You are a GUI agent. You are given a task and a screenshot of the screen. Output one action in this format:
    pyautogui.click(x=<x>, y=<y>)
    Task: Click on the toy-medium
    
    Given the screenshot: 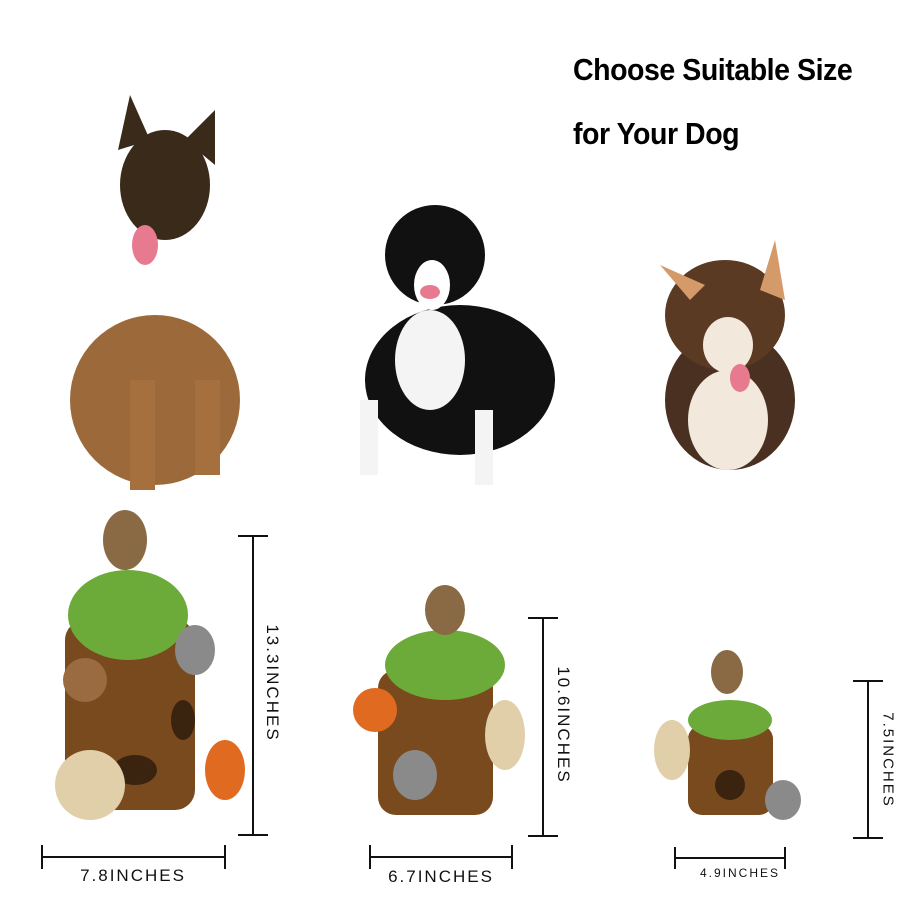 What is the action you would take?
    pyautogui.click(x=439, y=700)
    